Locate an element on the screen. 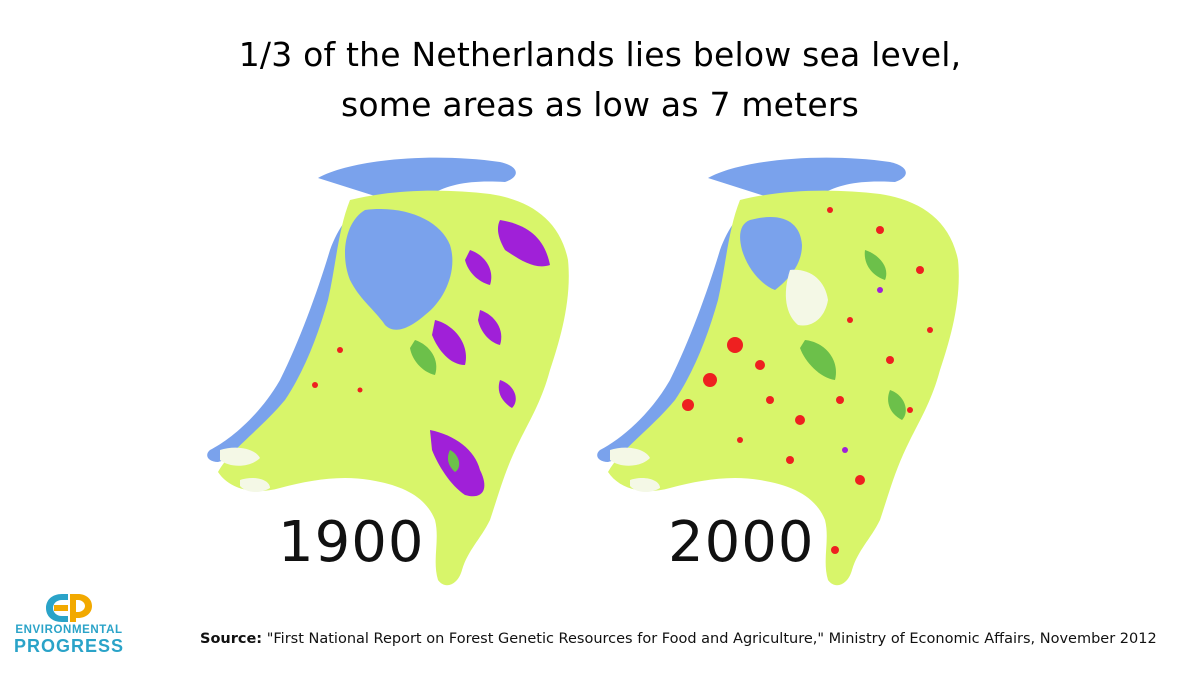 This screenshot has width=1200, height=678. year-label-1900: 1900 is located at coordinates (351, 542).